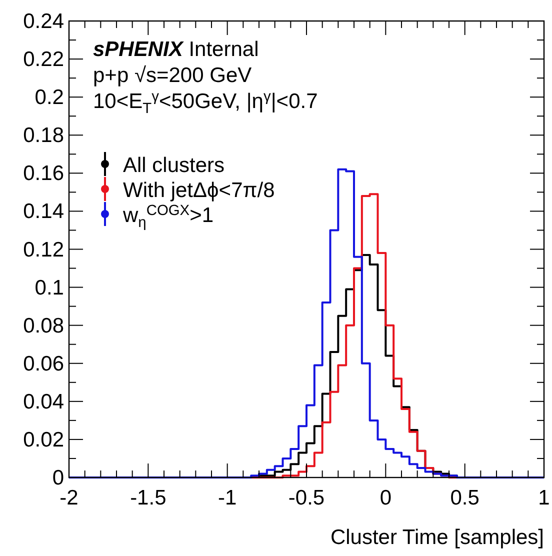 This screenshot has height=556, width=552. Describe the element at coordinates (43, 60) in the screenshot. I see `y-tick-label: 0.22` at that location.